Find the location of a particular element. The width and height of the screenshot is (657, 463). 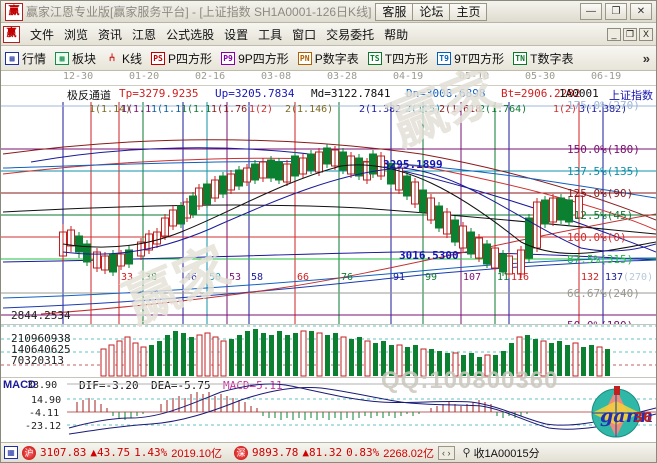

tp-value: Tp=3279.9235 is located at coordinates (159, 93).